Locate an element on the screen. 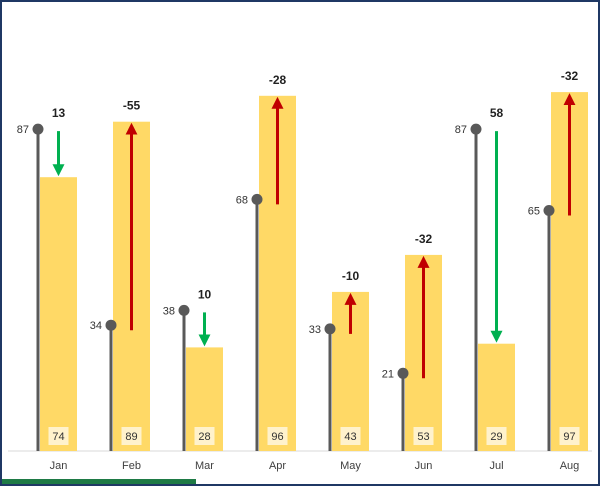 Image resolution: width=600 pixels, height=486 pixels. stem-dot-apr is located at coordinates (257, 199).